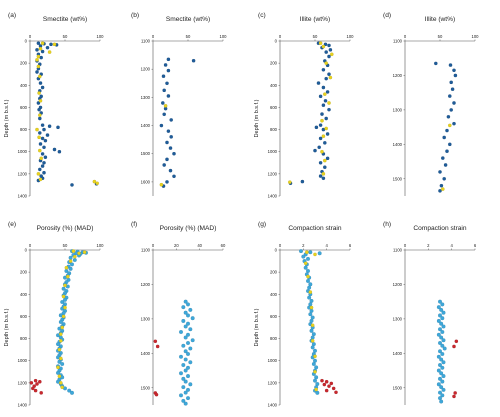 The image size is (500, 417). What do you see at coordinates (398, 284) in the screenshot?
I see `y-tick-label: 1200` at bounding box center [398, 284].